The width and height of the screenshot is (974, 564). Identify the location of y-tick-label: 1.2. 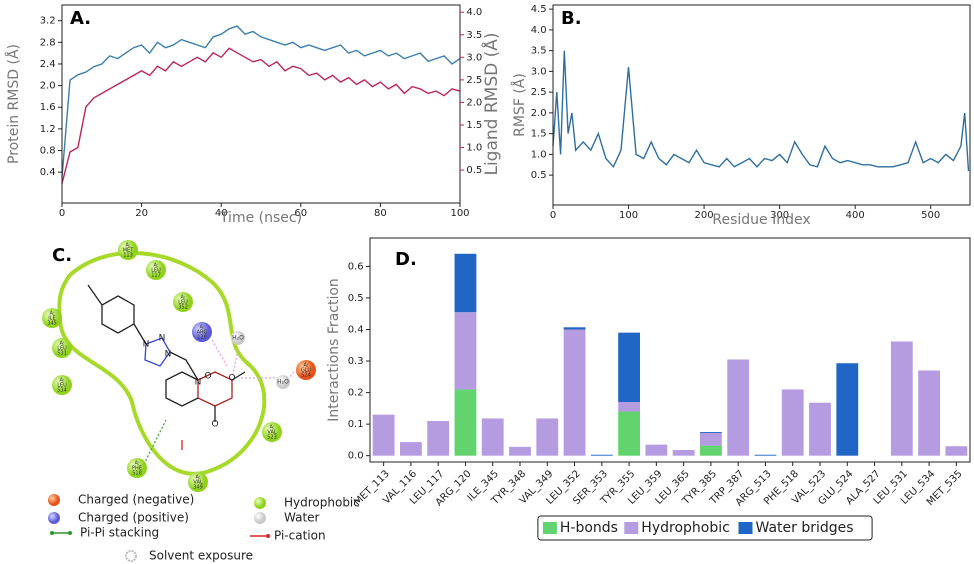
(48, 129).